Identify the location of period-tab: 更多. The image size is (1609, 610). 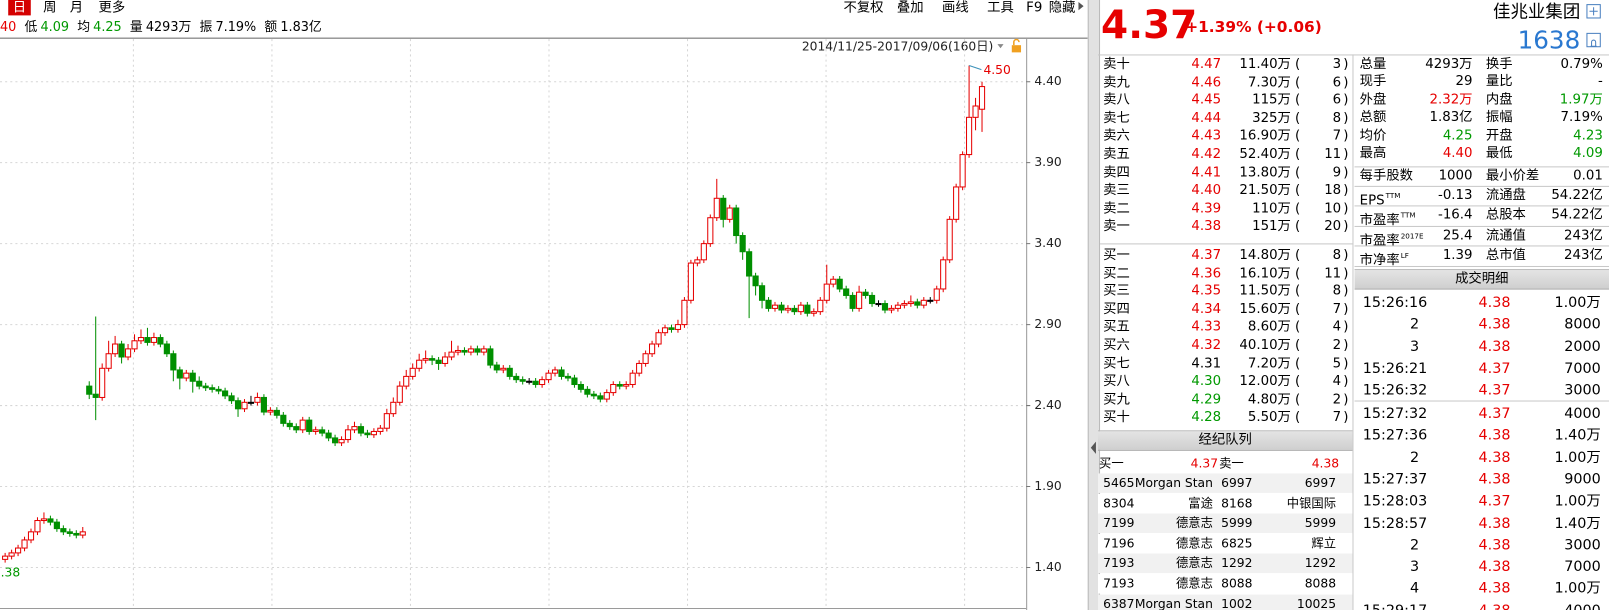
(112, 8).